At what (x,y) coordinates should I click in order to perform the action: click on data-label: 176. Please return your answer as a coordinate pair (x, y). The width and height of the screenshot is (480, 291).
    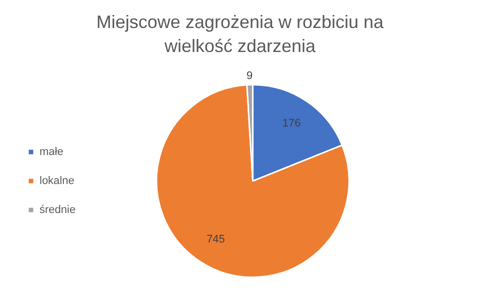
    Looking at the image, I should click on (291, 124).